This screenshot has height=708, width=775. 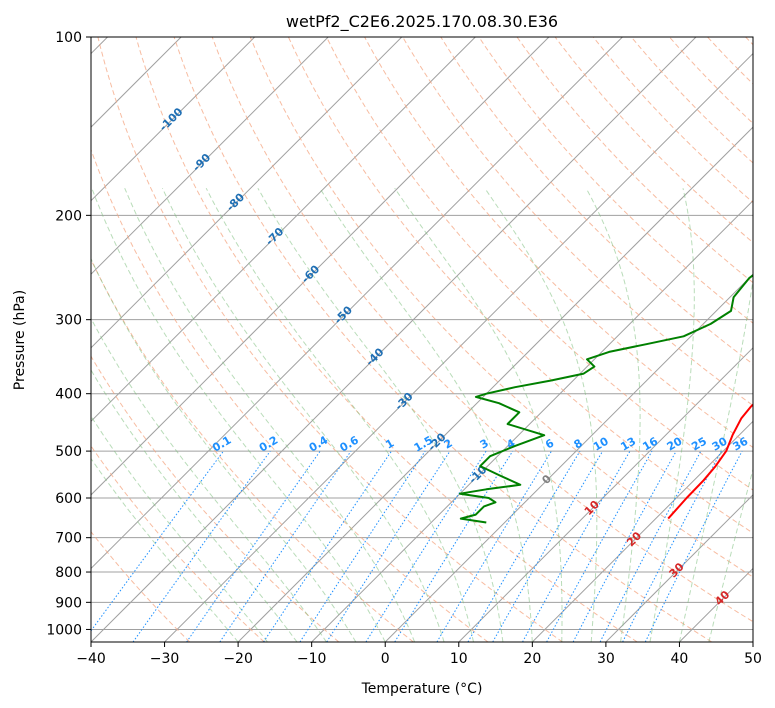 I want to click on y-tick-label: 700, so click(x=68, y=539).